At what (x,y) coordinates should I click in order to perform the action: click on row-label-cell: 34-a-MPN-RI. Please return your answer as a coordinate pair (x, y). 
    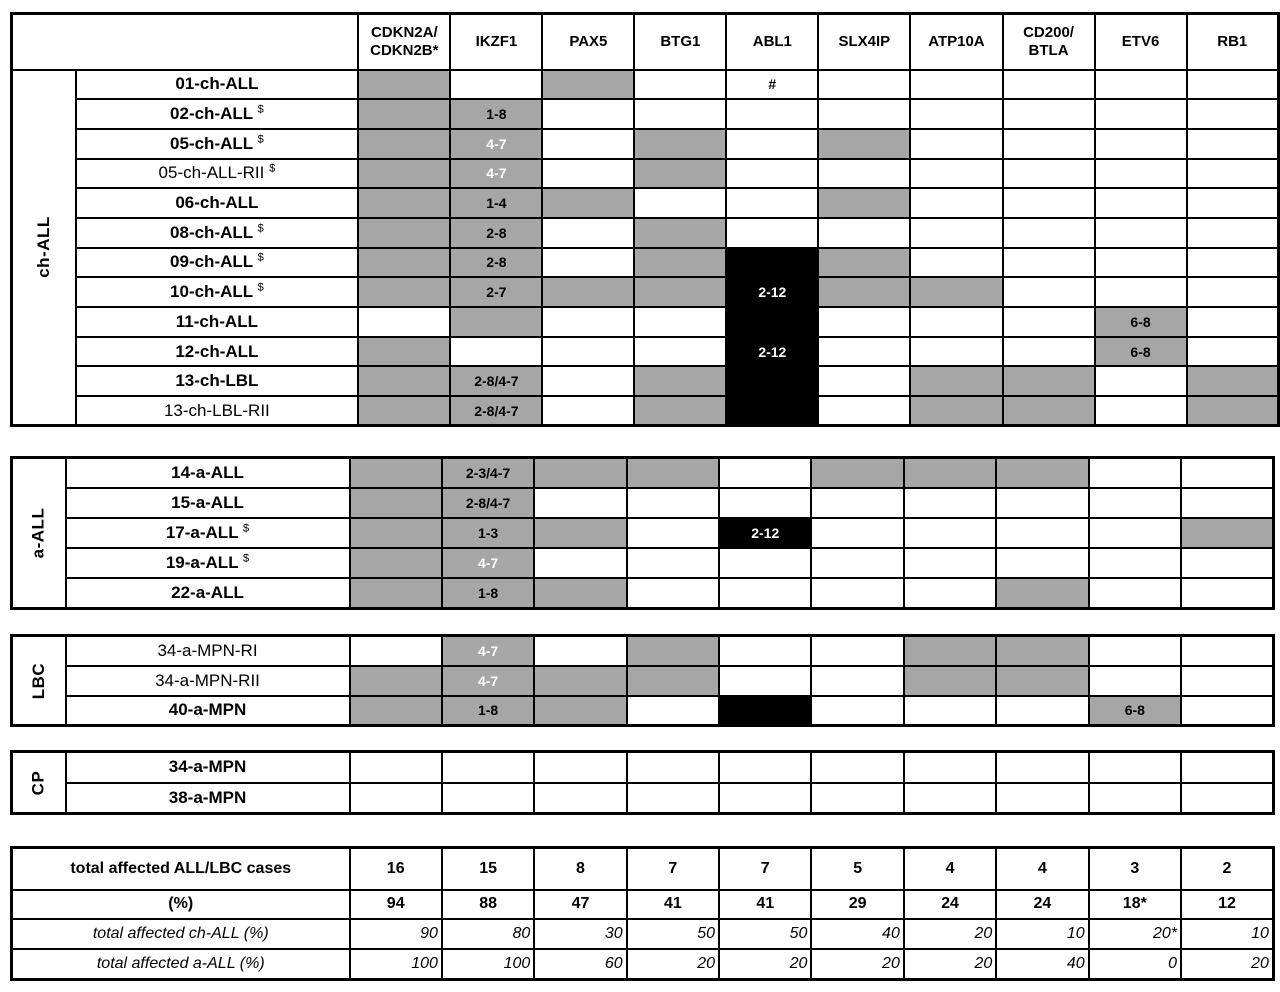
    Looking at the image, I should click on (207, 650).